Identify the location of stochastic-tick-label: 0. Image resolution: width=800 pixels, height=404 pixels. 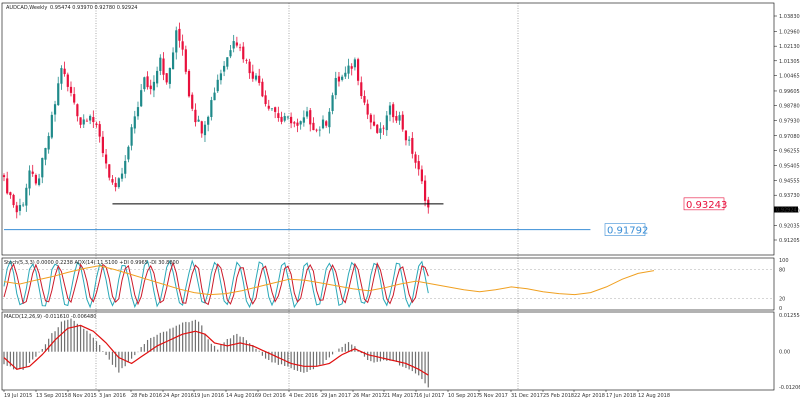
(780, 309).